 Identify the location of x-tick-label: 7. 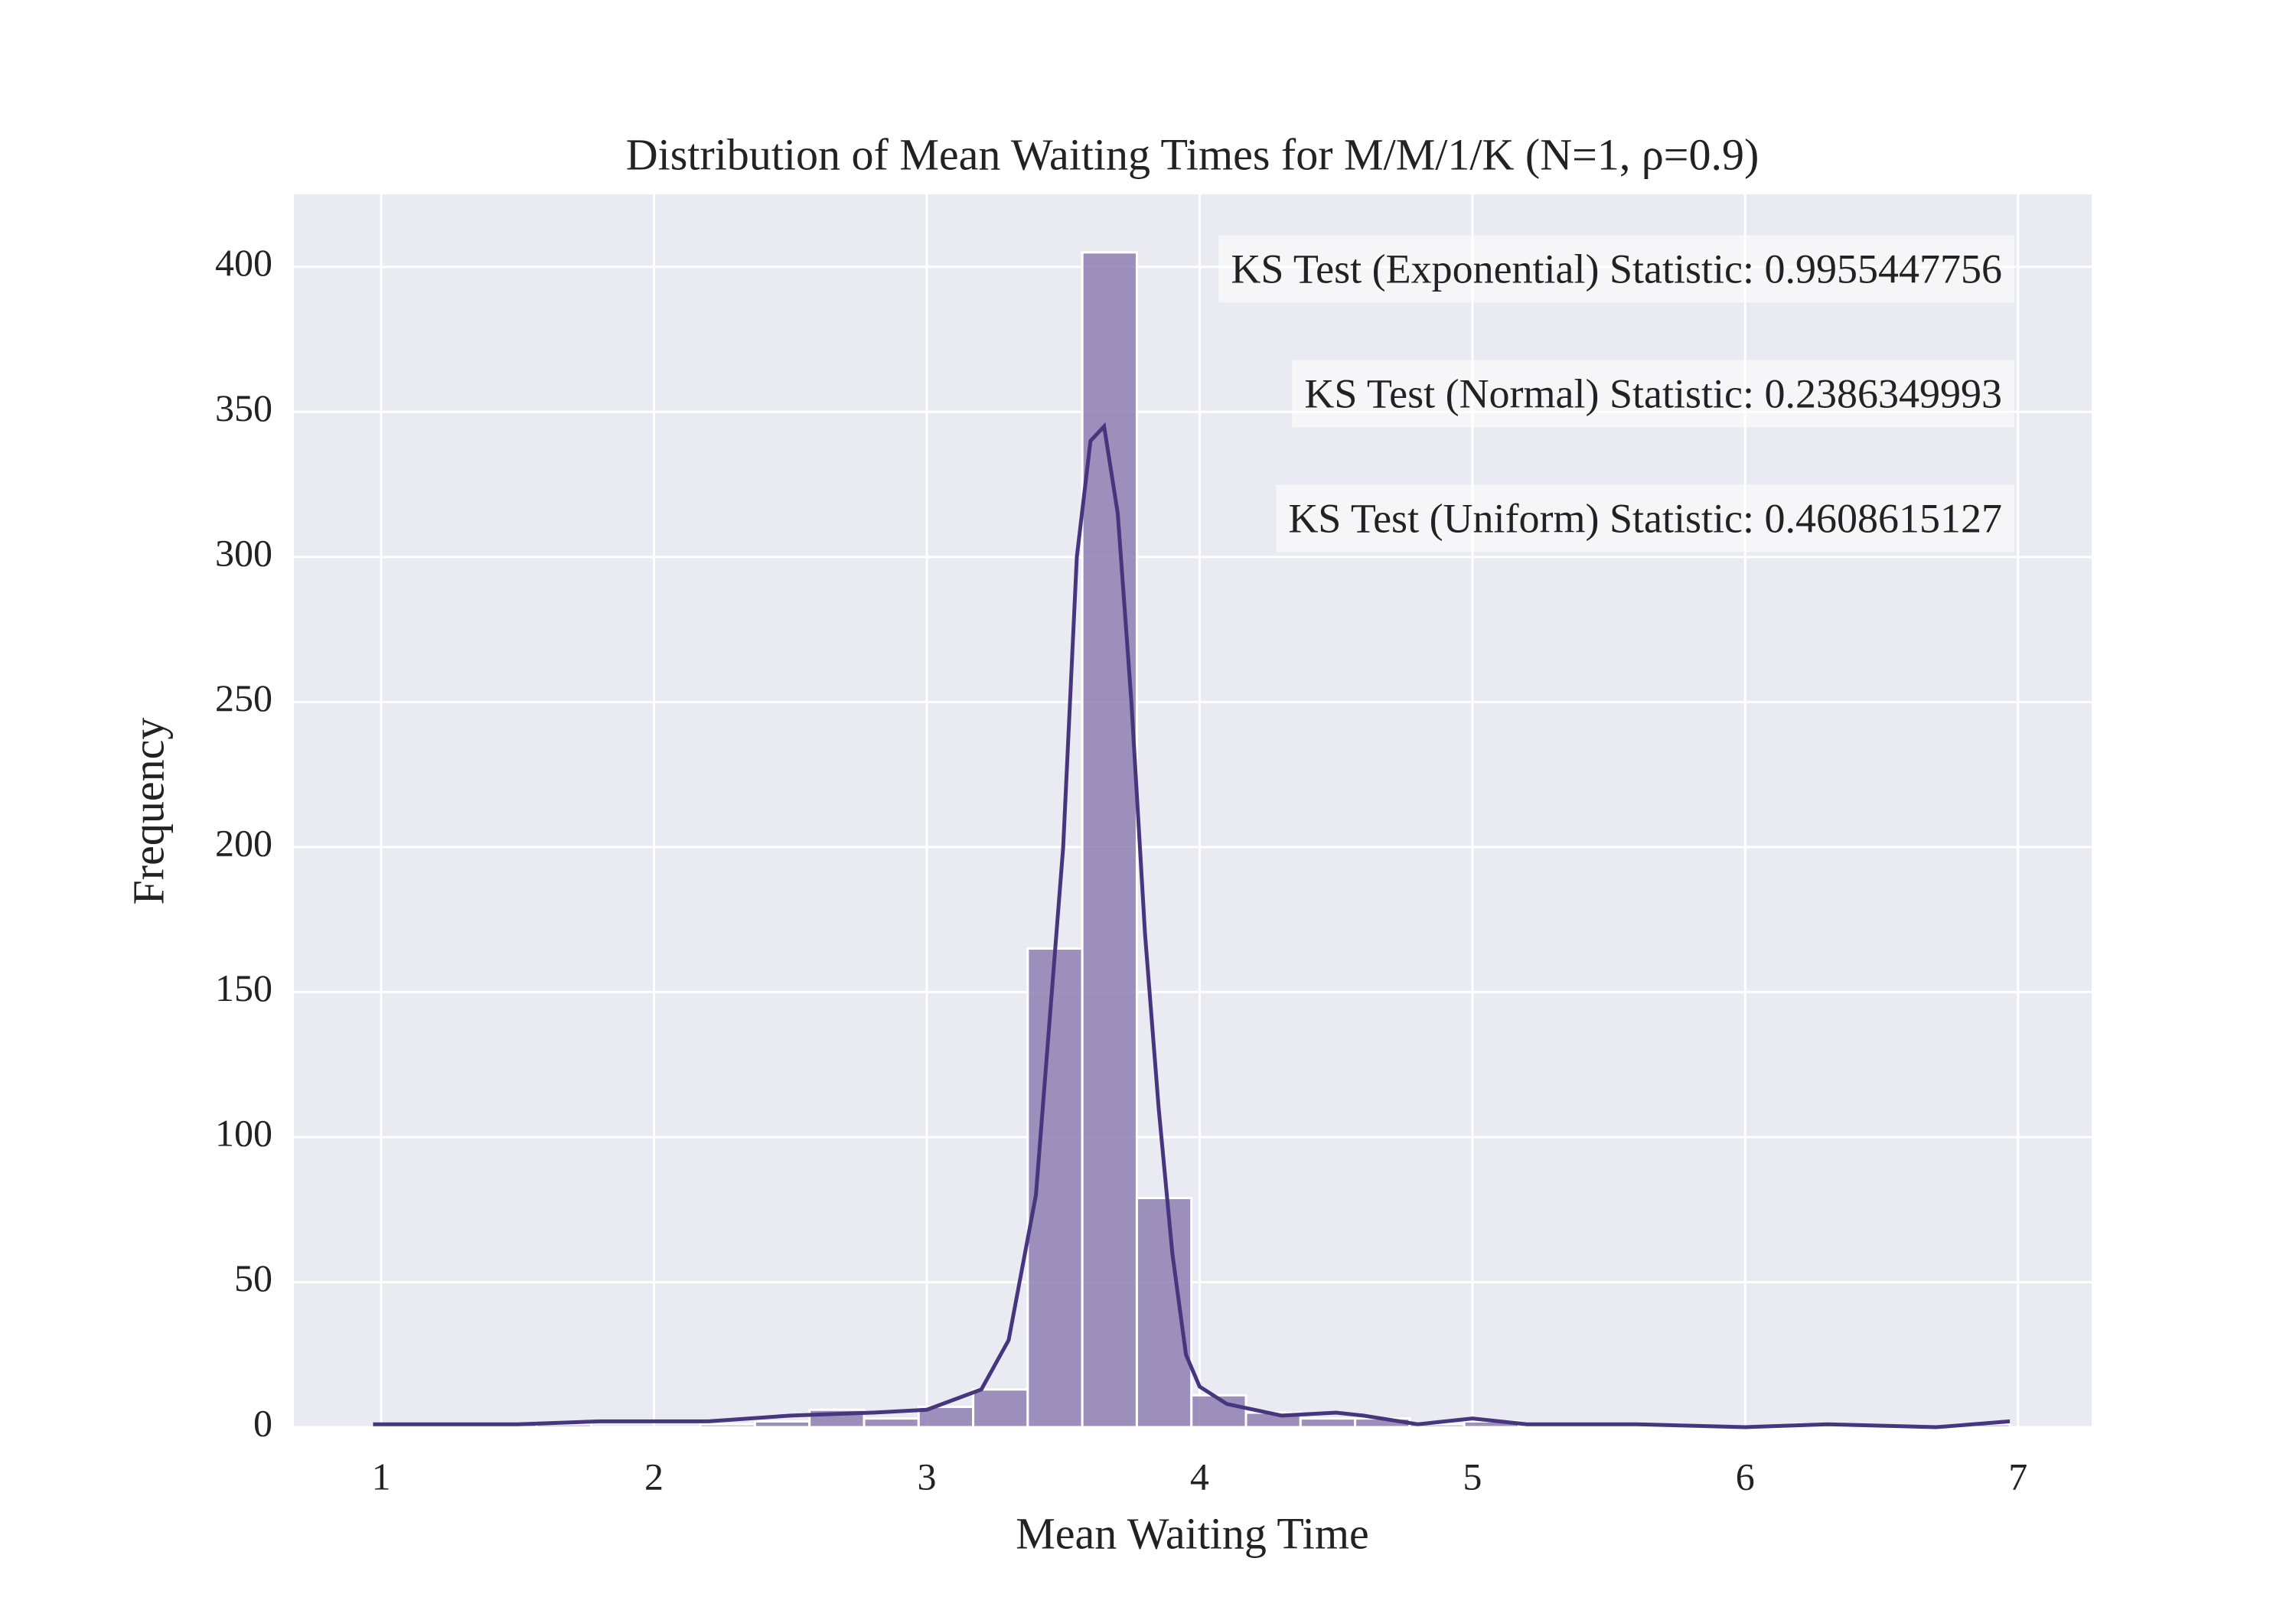
(2017, 1476).